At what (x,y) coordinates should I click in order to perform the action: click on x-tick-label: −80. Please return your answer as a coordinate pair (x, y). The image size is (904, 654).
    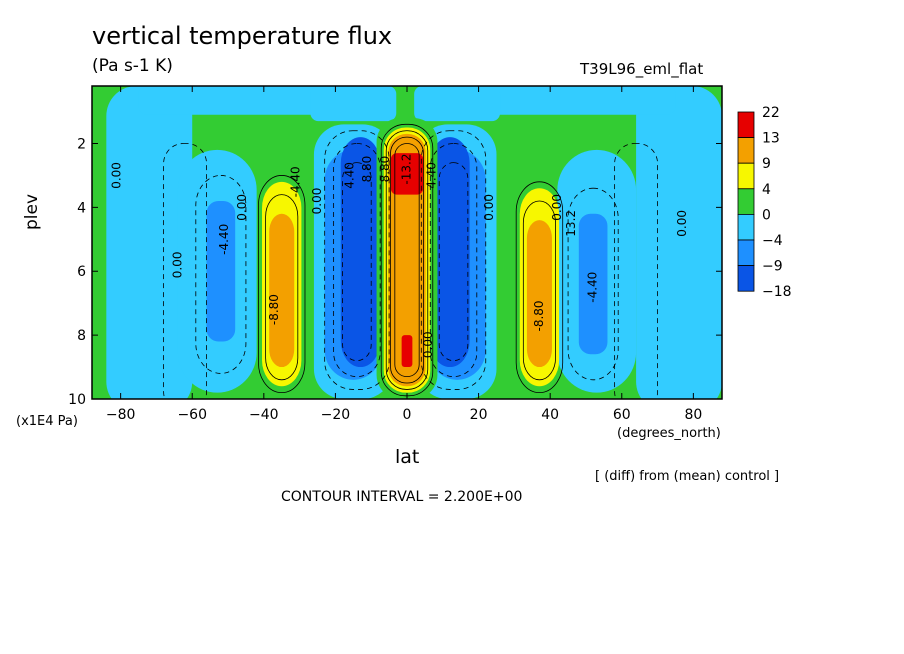
    Looking at the image, I should click on (121, 415).